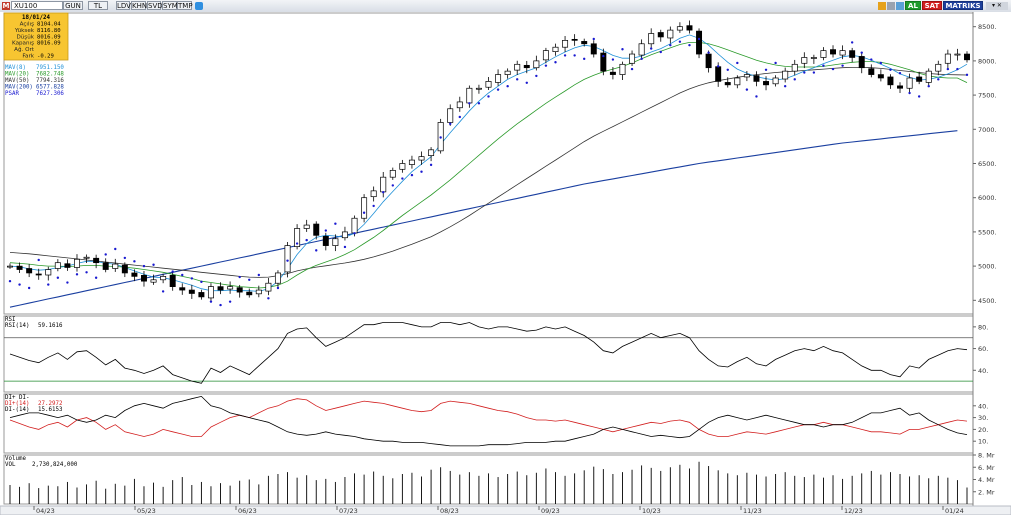 The width and height of the screenshot is (1011, 515). What do you see at coordinates (50, 88) in the screenshot?
I see `legend-value: 6577.828` at bounding box center [50, 88].